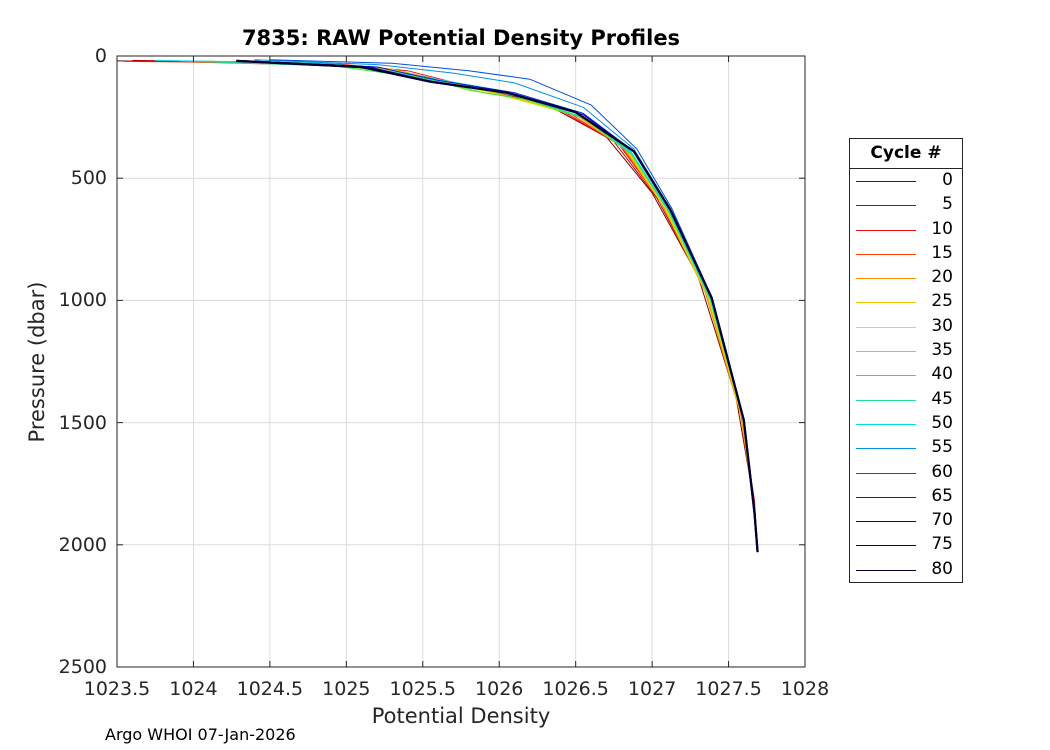 This screenshot has width=1050, height=750. I want to click on legend-item: 55, so click(906, 448).